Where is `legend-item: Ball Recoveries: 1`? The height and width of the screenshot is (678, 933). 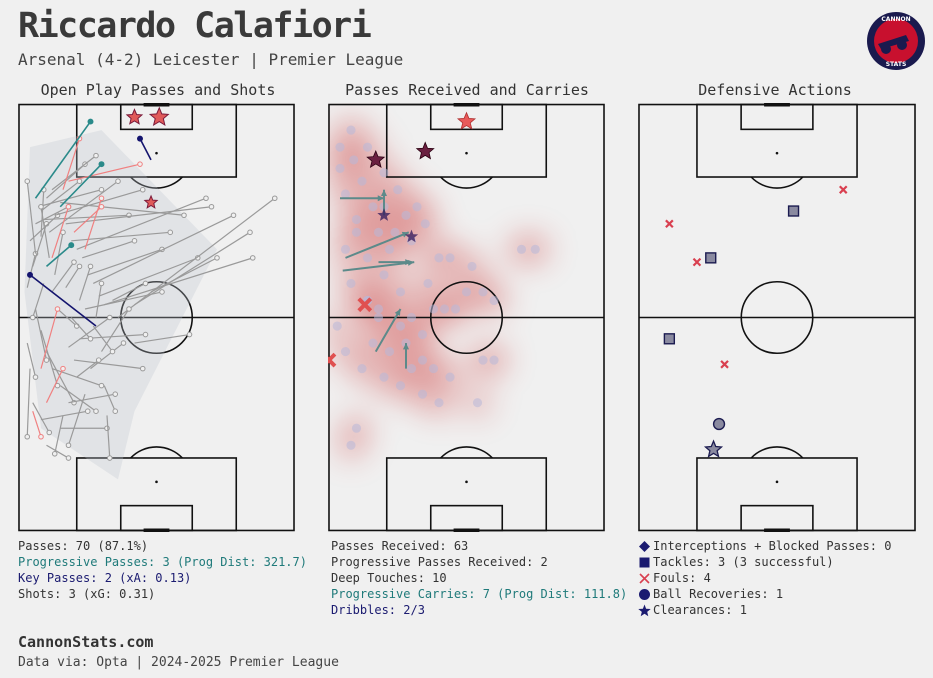
legend-item: Ball Recoveries: 1 is located at coordinates (764, 594).